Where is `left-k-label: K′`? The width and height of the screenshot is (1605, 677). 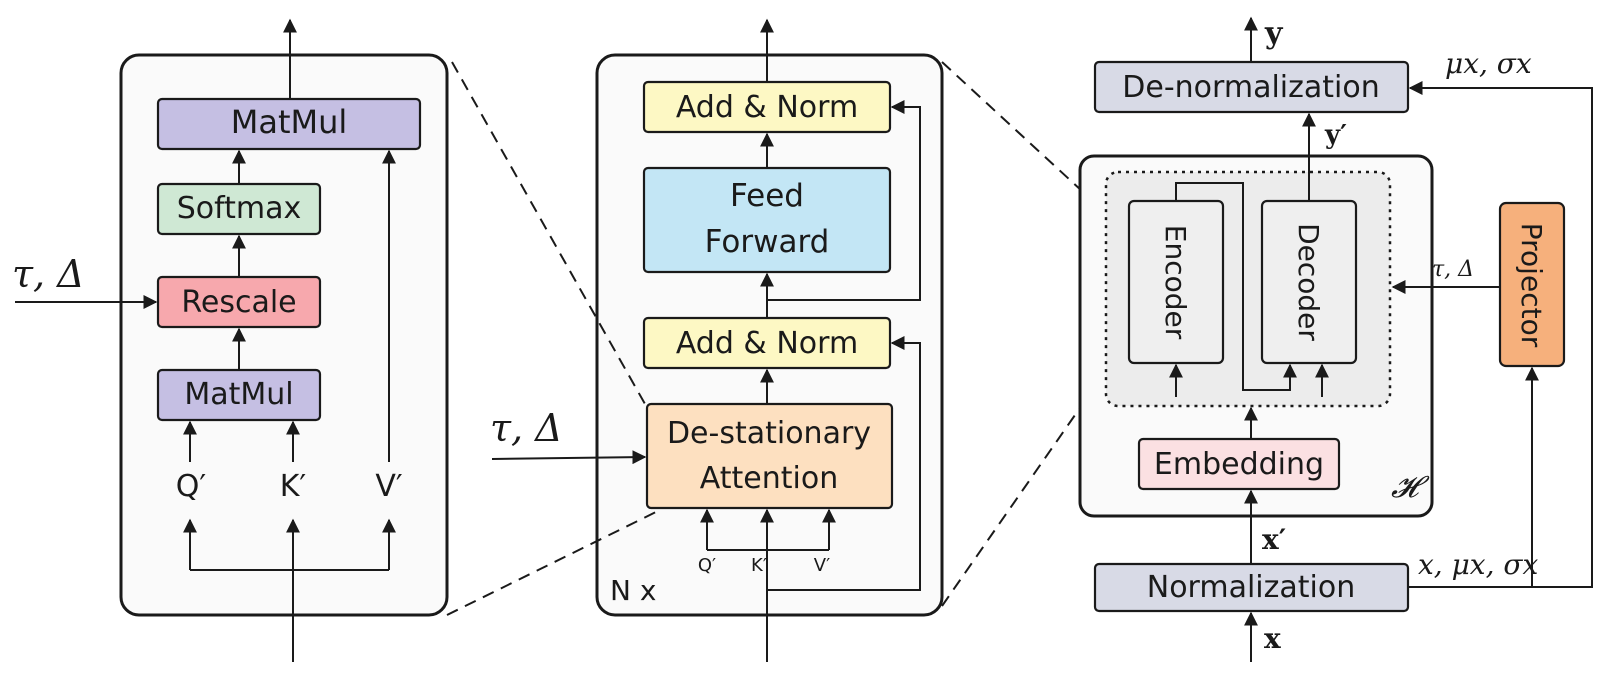 left-k-label: K′ is located at coordinates (293, 486).